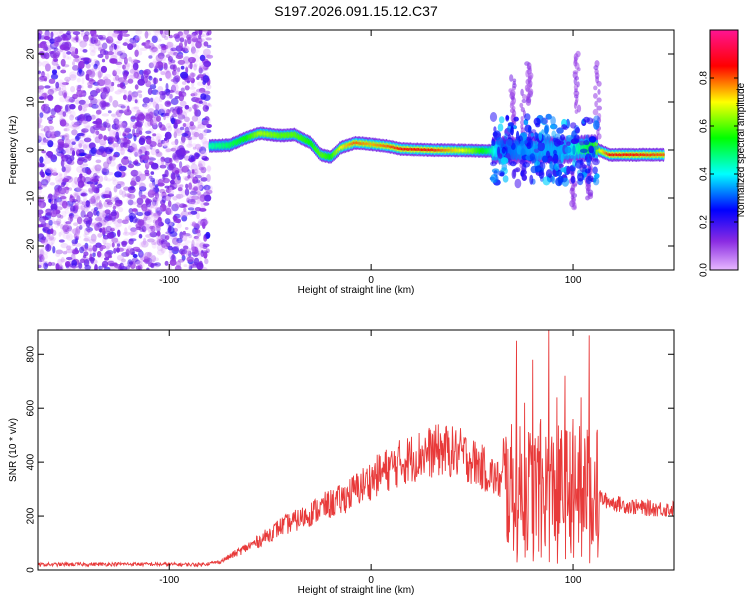  Describe the element at coordinates (169, 580) in the screenshot. I see `x-tick-label: -100` at that location.